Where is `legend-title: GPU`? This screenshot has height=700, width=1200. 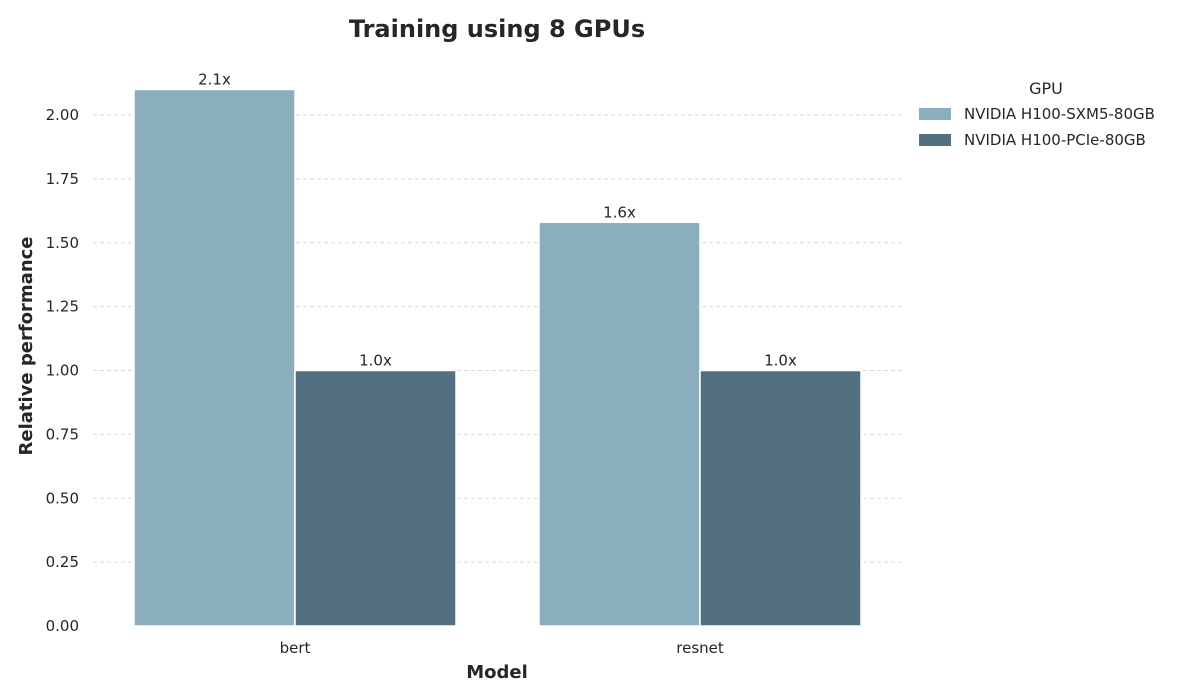 legend-title: GPU is located at coordinates (1046, 88).